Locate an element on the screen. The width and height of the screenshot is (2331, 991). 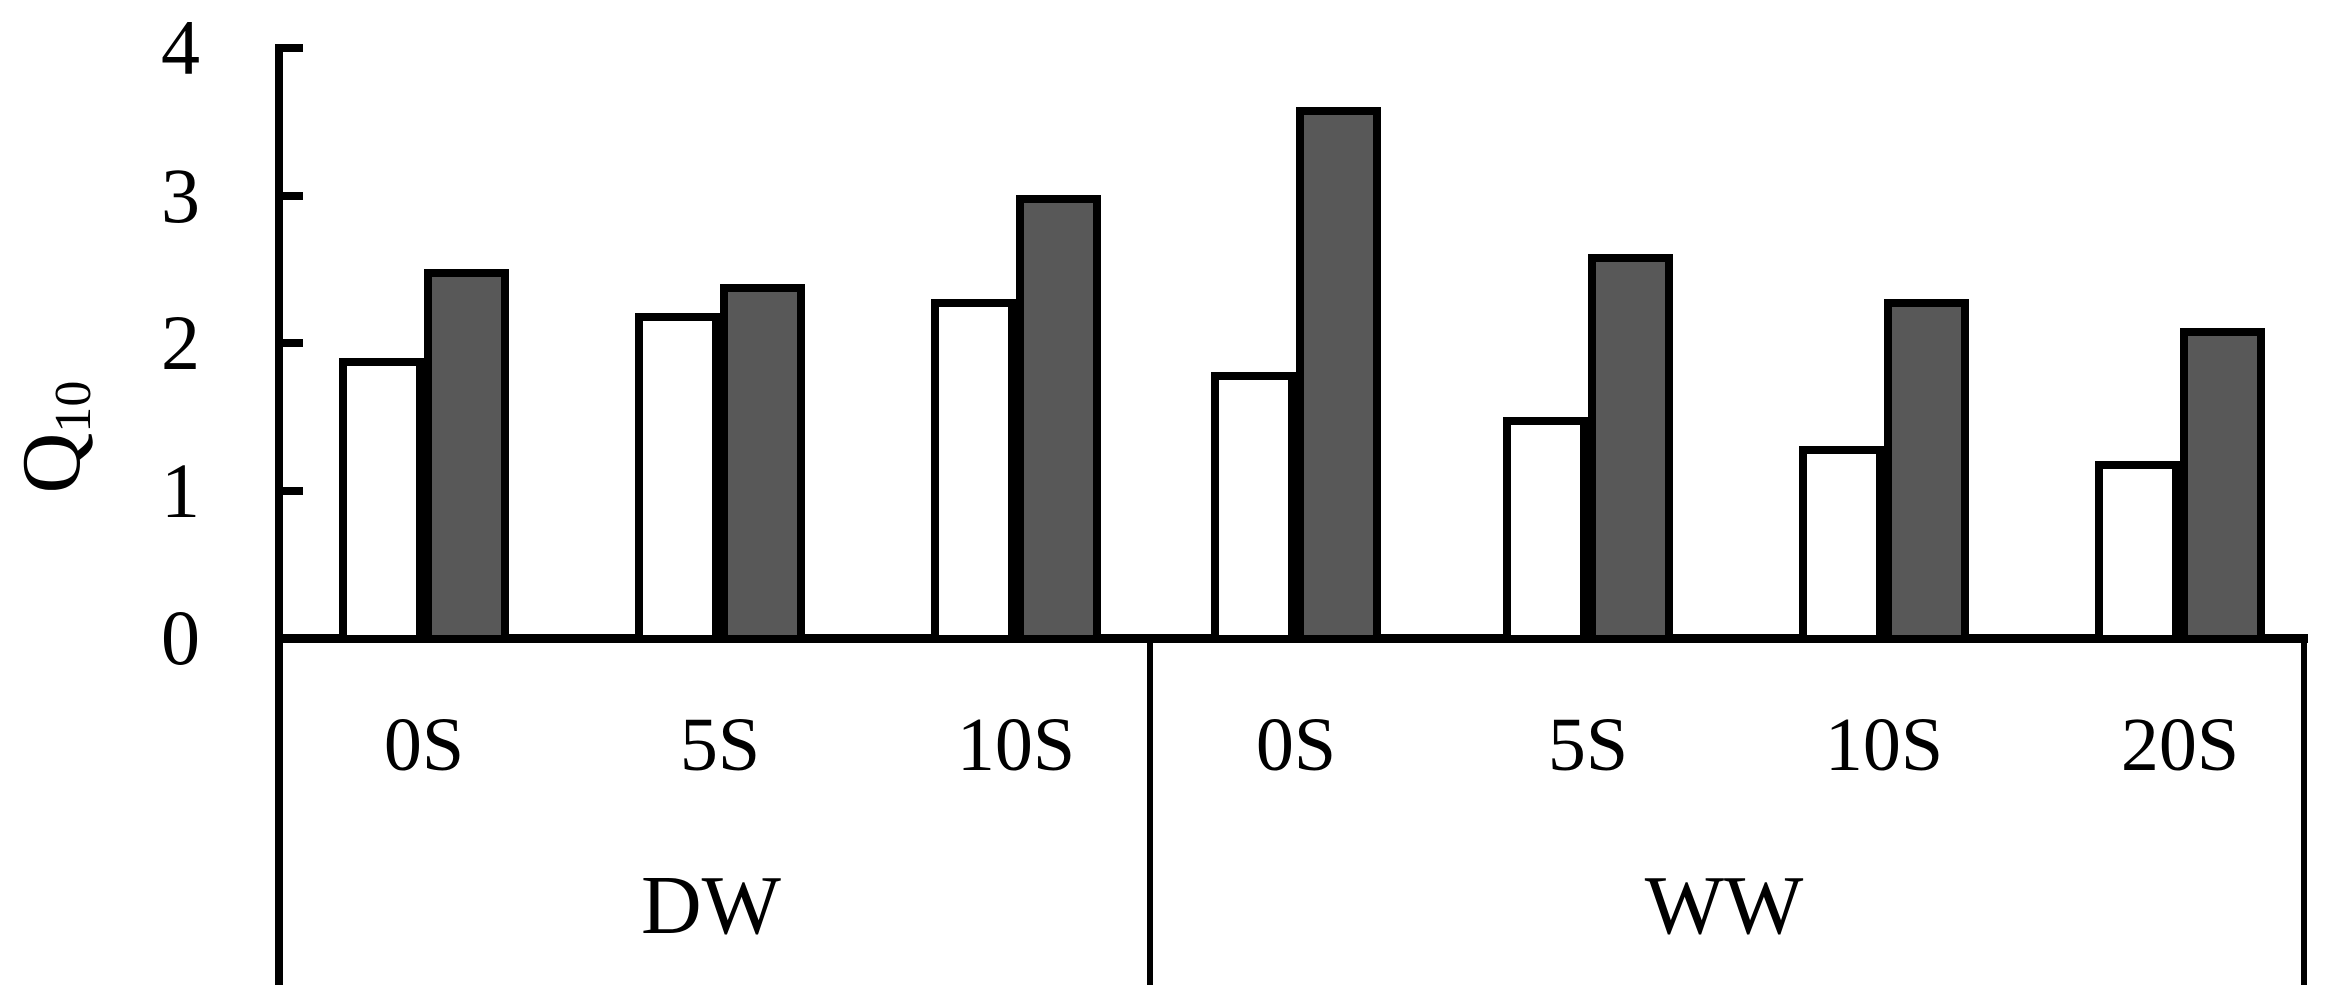
category-label-WW-10S: 10S is located at coordinates (1884, 745).